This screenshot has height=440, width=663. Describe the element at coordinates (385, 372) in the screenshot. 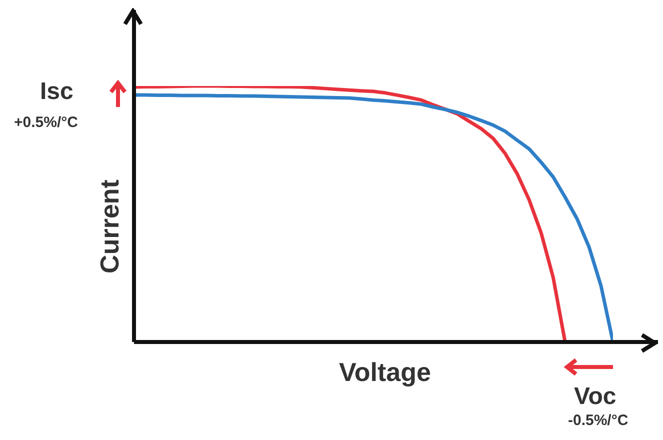

I see `x-axis-title: Voltage` at that location.